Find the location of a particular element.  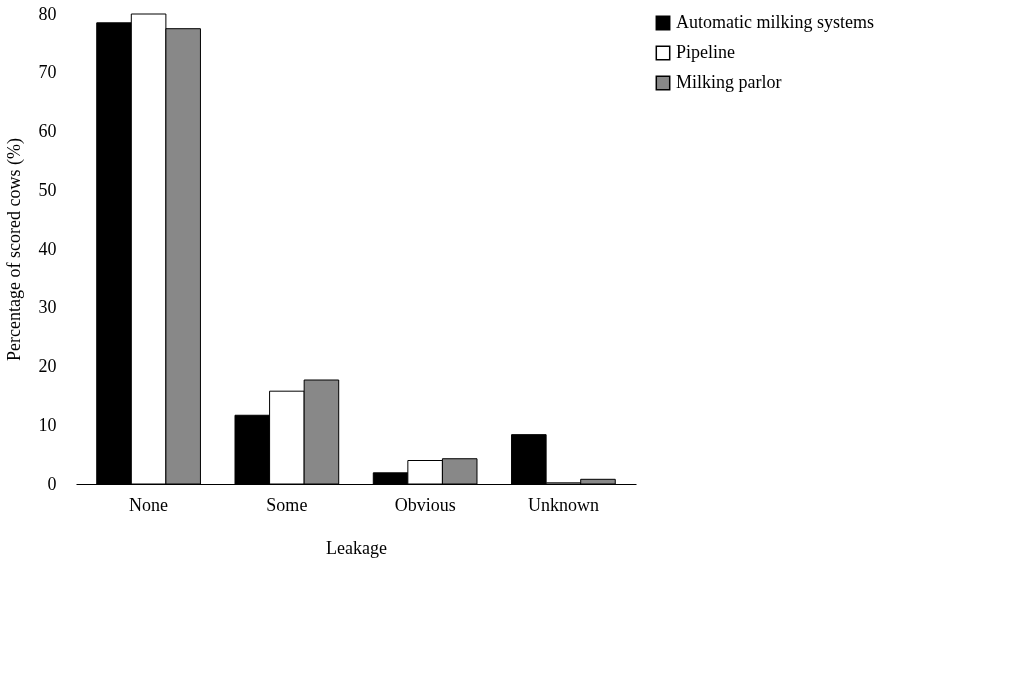

y-tick-label: 40 is located at coordinates (47, 248).